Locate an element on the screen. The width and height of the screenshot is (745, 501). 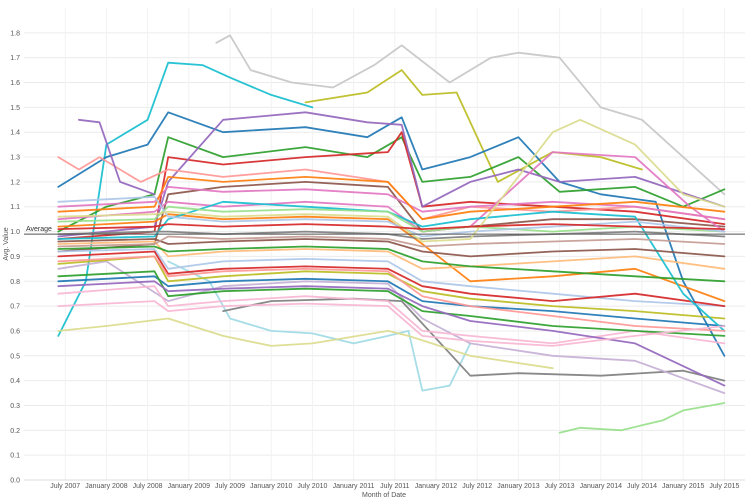
y-tick-label: 0.0 is located at coordinates (15, 481).